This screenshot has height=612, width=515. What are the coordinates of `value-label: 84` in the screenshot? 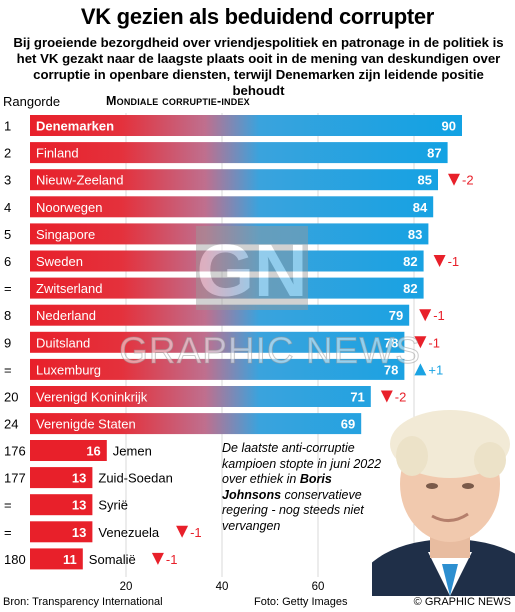 It's located at (420, 207).